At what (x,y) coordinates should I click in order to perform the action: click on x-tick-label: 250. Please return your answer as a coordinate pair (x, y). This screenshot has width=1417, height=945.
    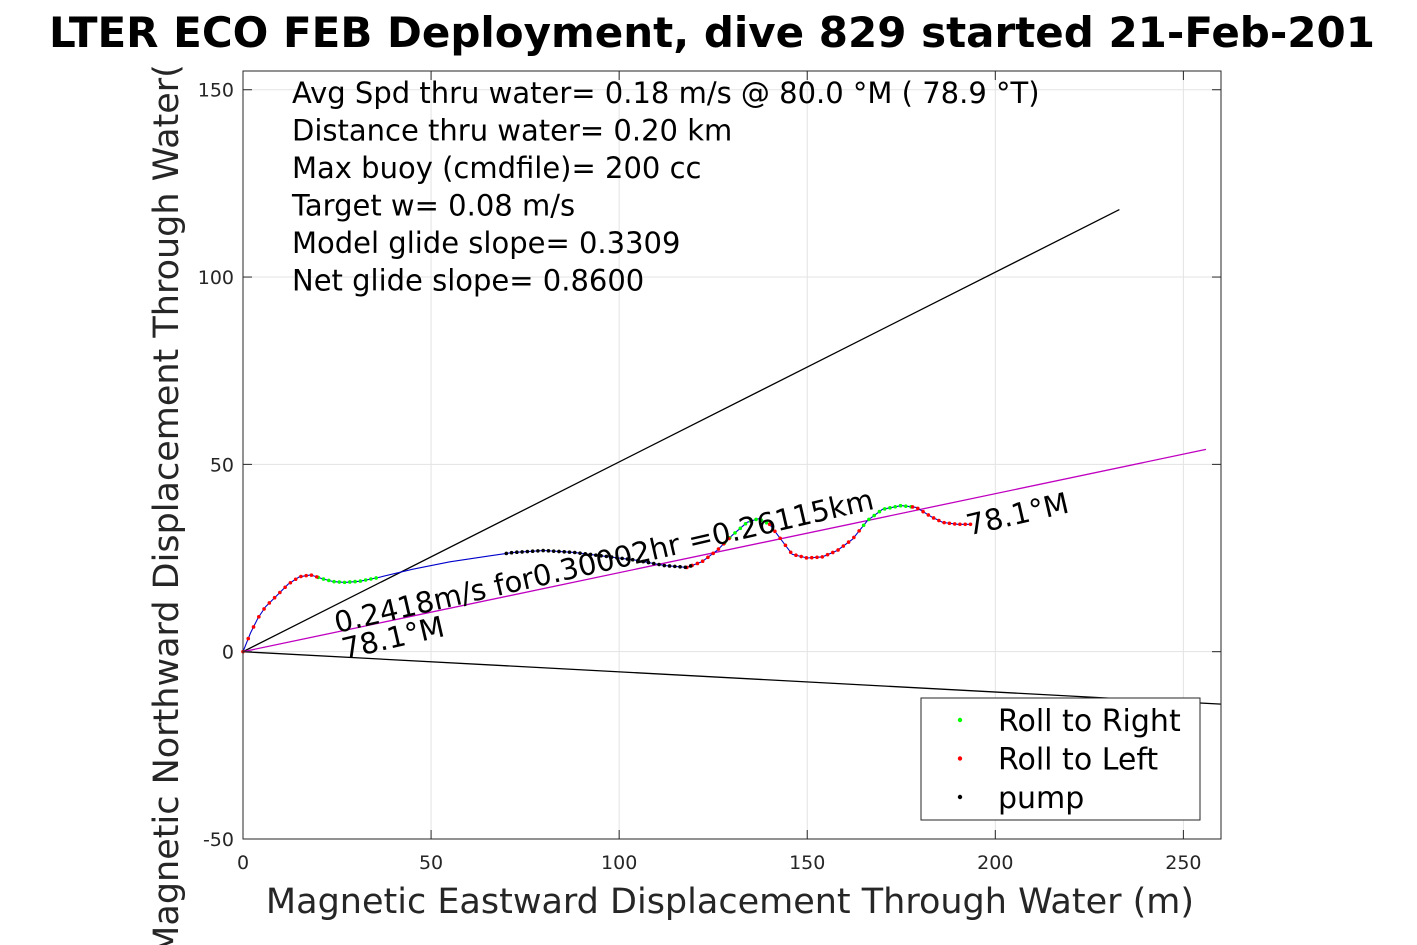
    Looking at the image, I should click on (1183, 863).